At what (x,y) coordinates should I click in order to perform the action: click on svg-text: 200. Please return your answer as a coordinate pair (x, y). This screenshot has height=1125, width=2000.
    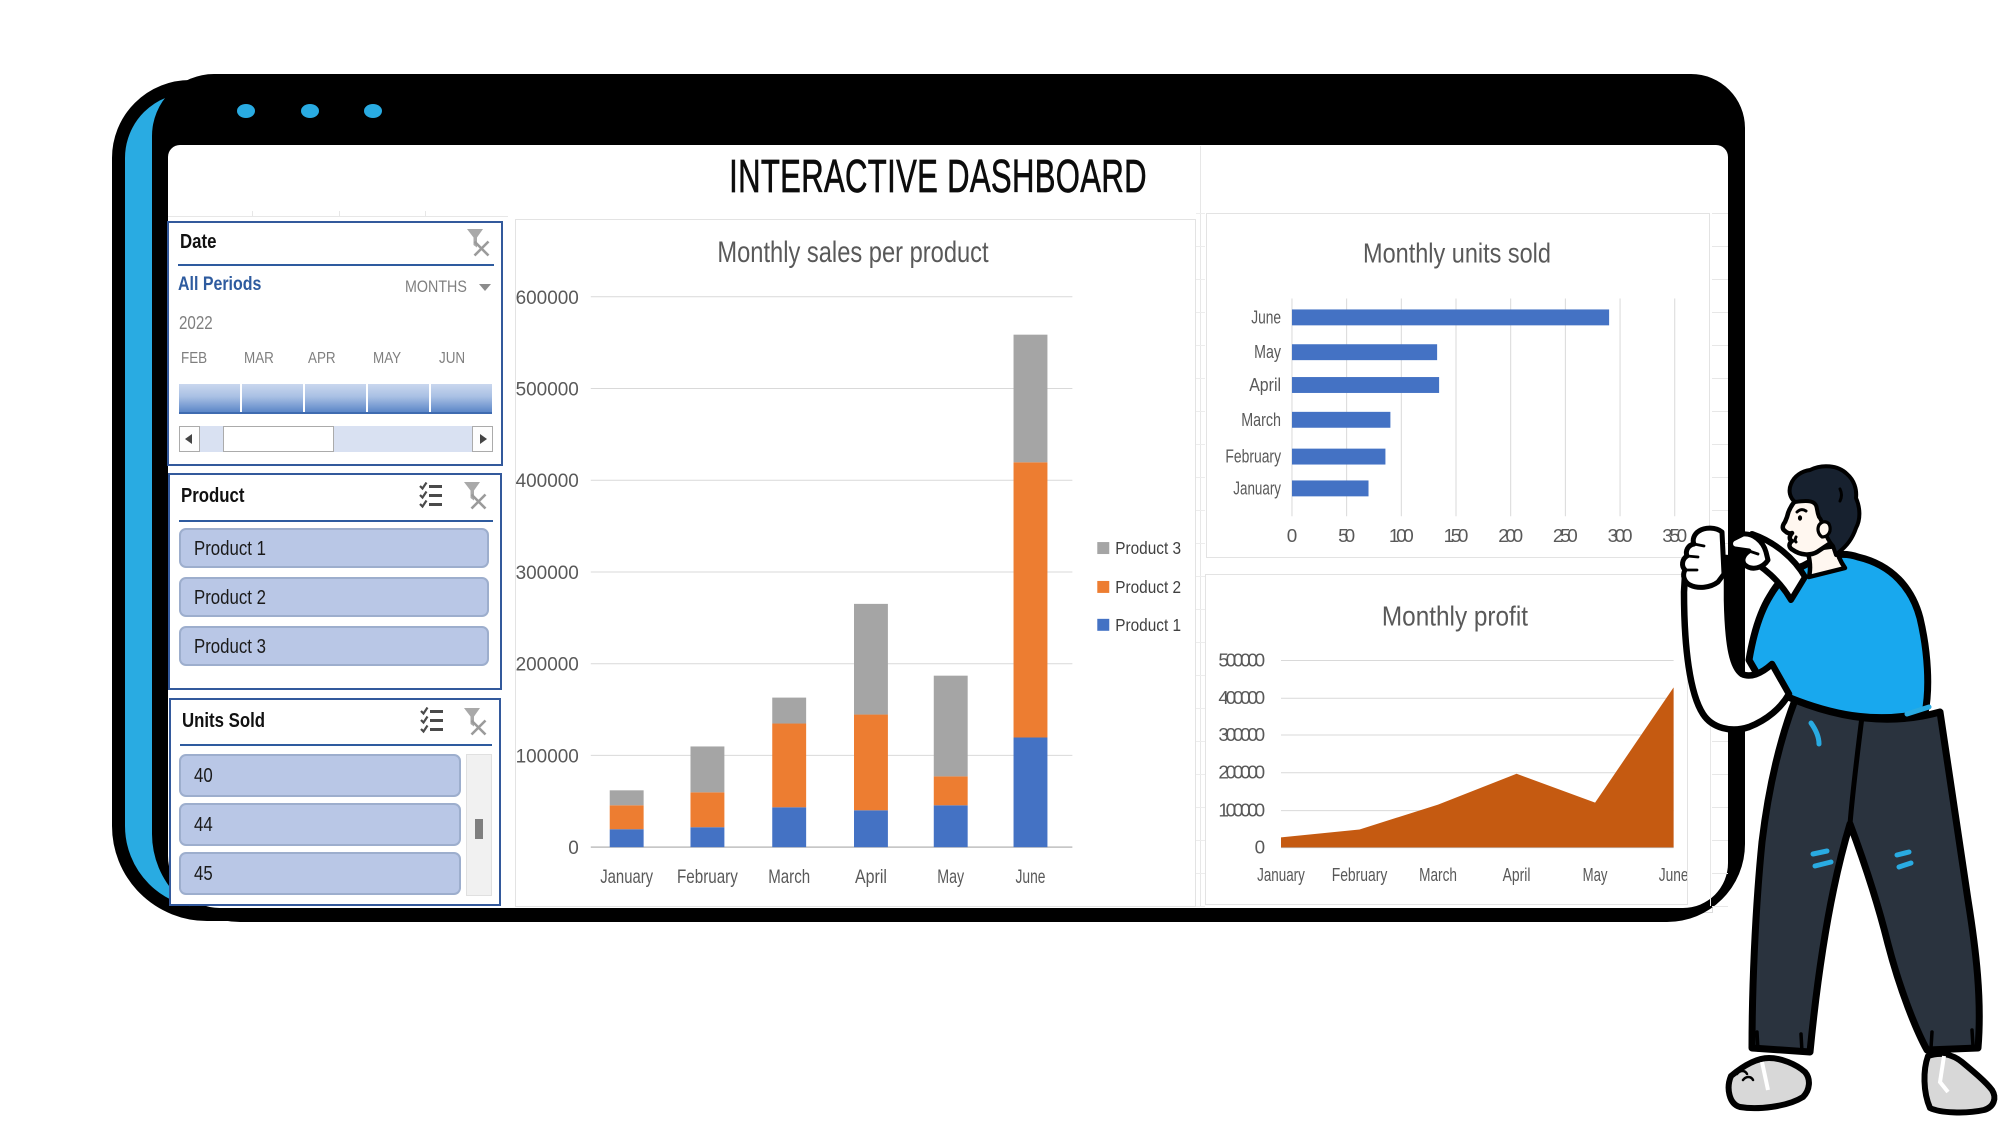
    Looking at the image, I should click on (1510, 536).